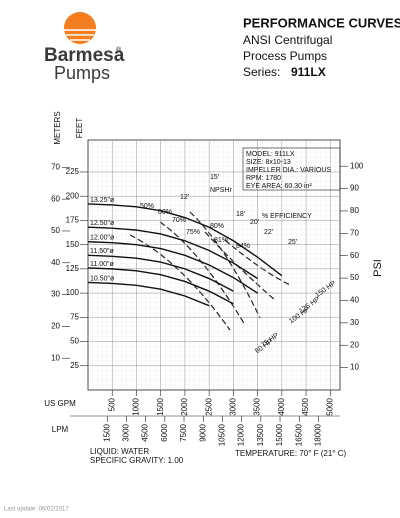 This screenshot has height=518, width=400. What do you see at coordinates (183, 432) in the screenshot?
I see `lpm-tick-label: 7500` at bounding box center [183, 432].